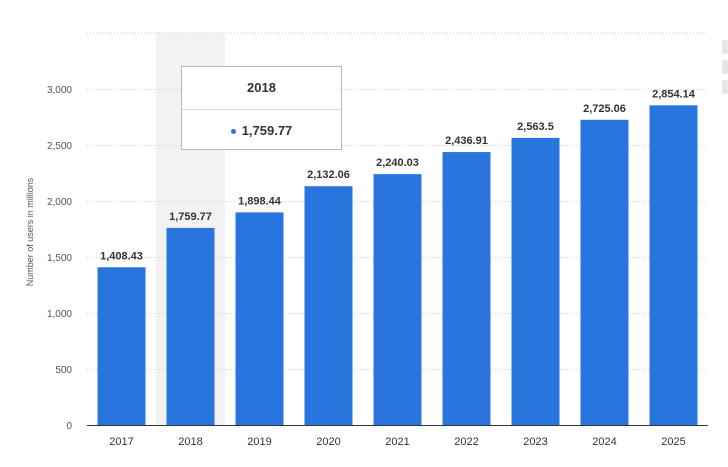 The height and width of the screenshot is (467, 728). Describe the element at coordinates (69, 426) in the screenshot. I see `y-tick-label: 0` at that location.